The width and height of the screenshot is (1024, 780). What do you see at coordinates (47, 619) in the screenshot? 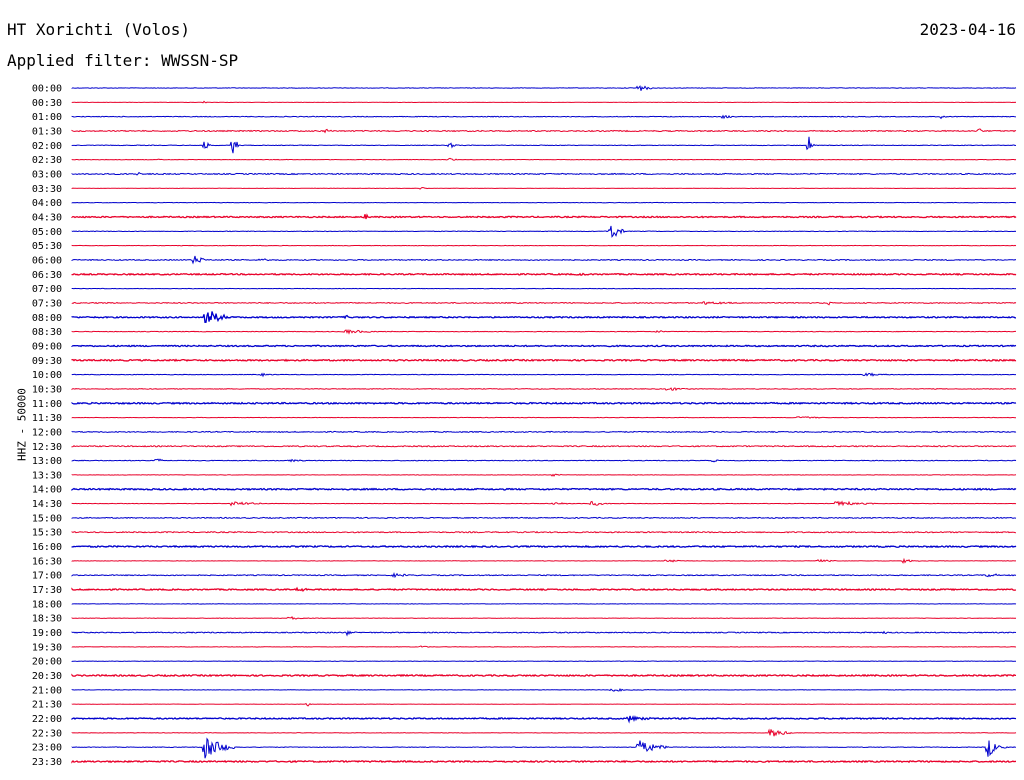
I see `time-tick-label: 18:30` at bounding box center [47, 619].